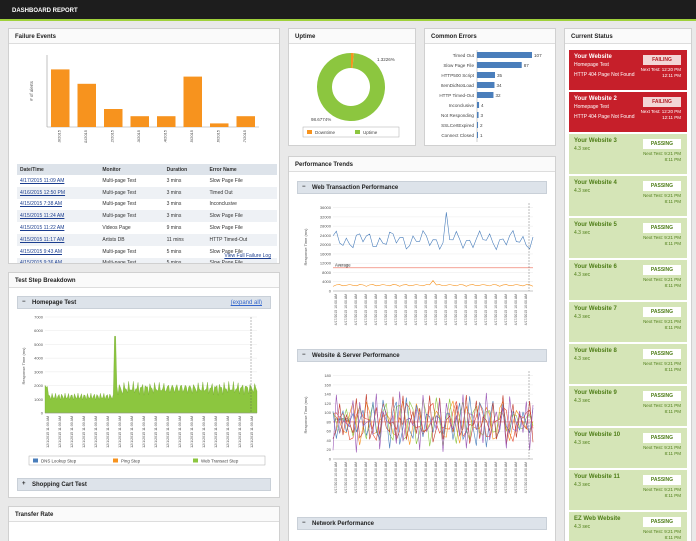  I want to click on y-tick-label: 180, so click(327, 375).